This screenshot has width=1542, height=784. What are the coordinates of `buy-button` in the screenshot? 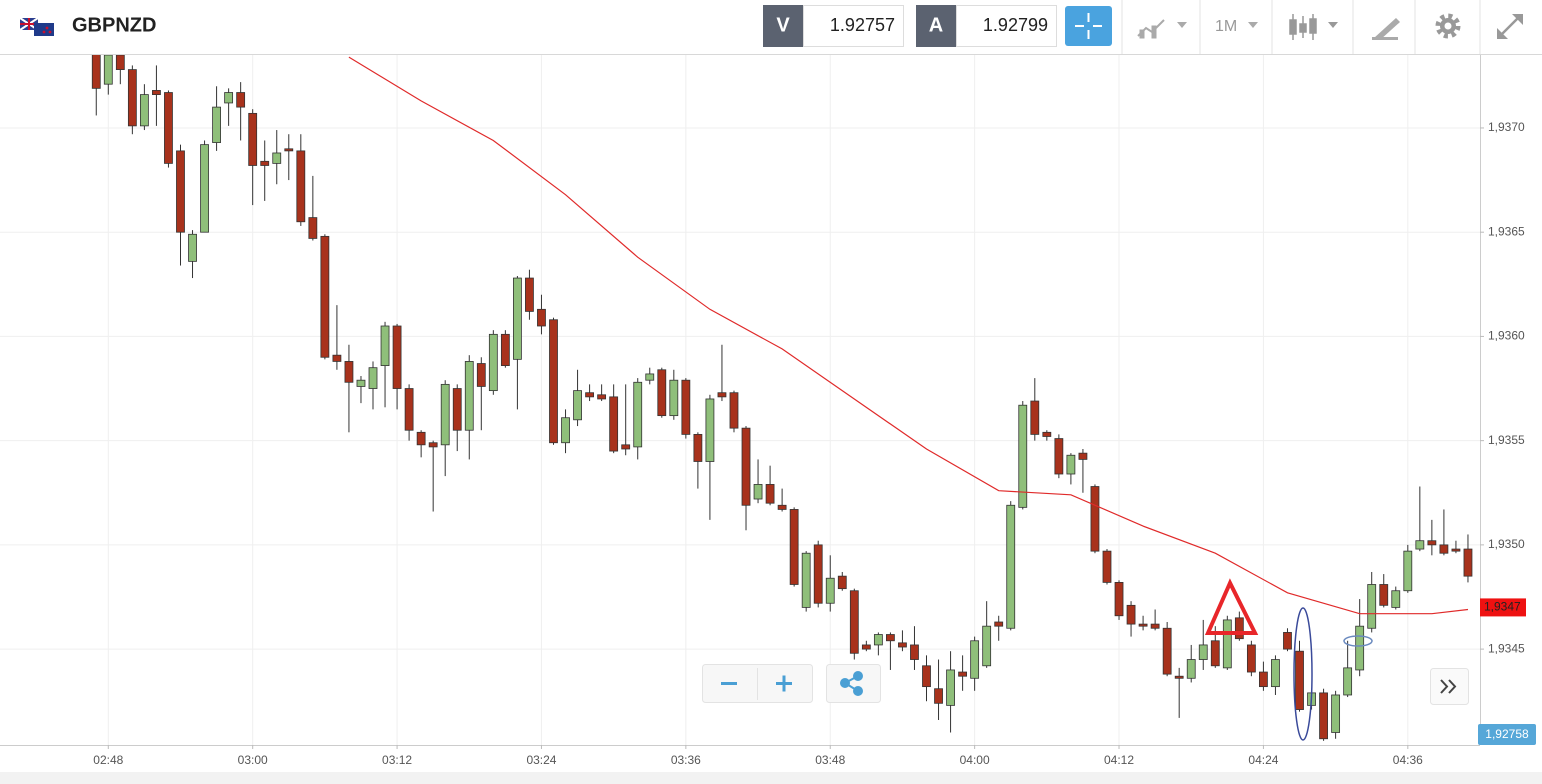 It's located at (936, 26).